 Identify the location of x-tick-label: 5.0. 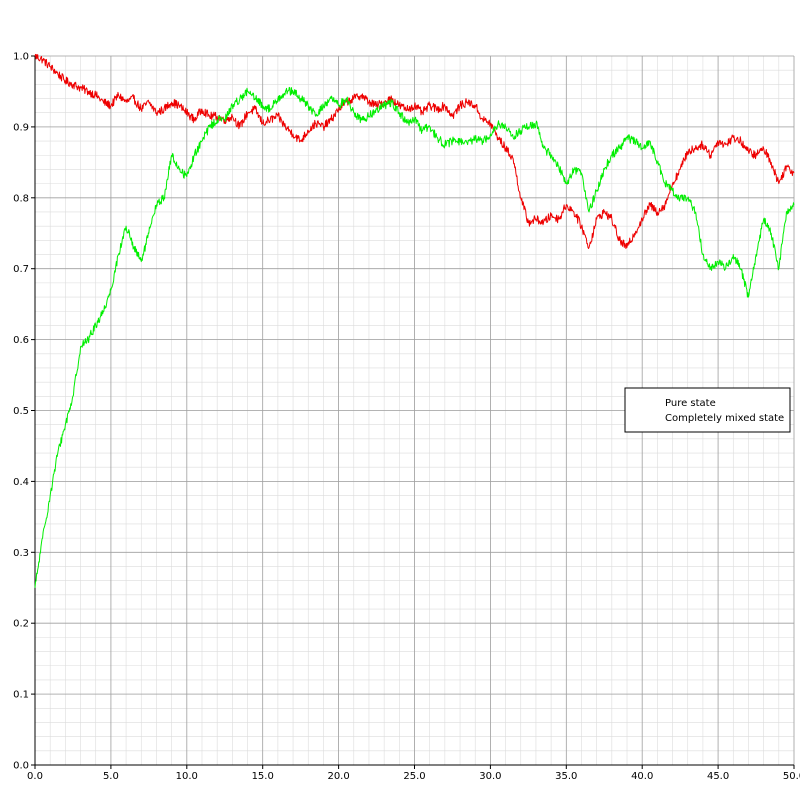
(111, 776).